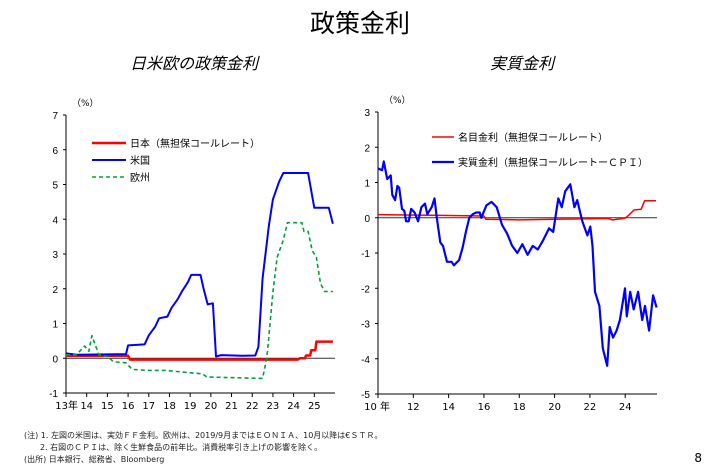  Describe the element at coordinates (365, 289) in the screenshot. I see `y-tick-label: -2` at that location.